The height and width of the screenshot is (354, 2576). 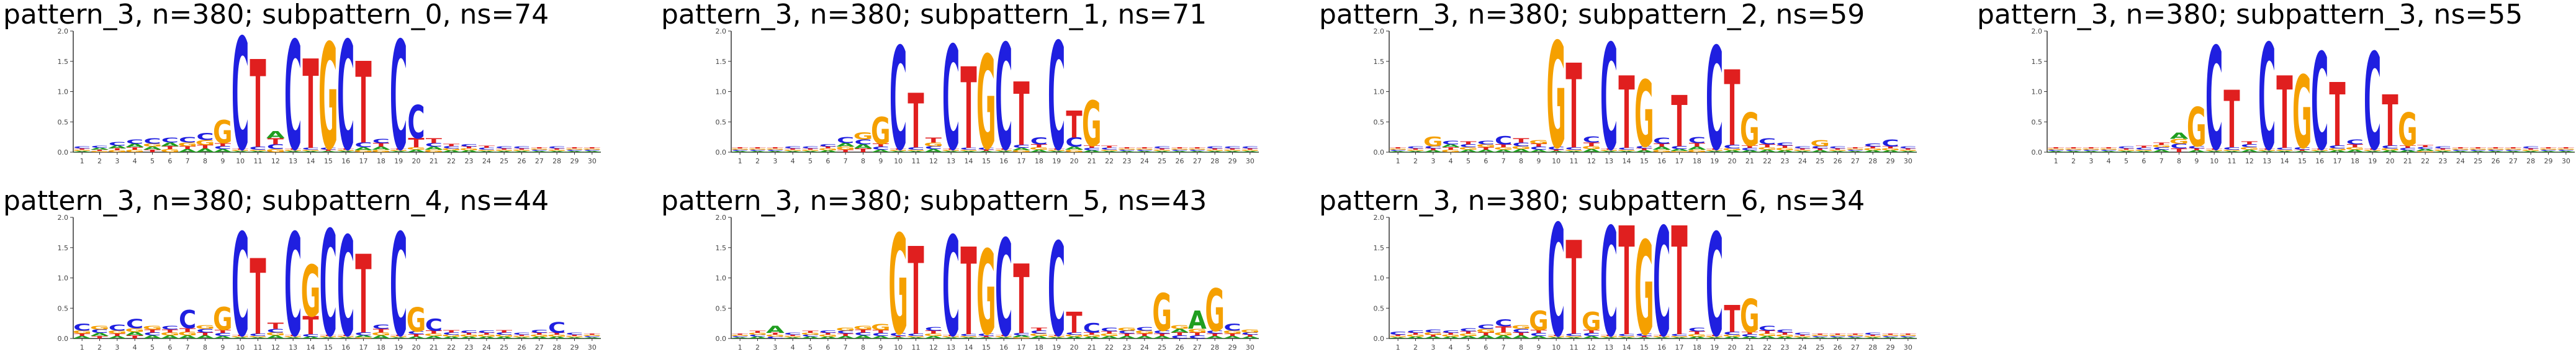 I want to click on x-tick-label: 20, so click(x=416, y=161).